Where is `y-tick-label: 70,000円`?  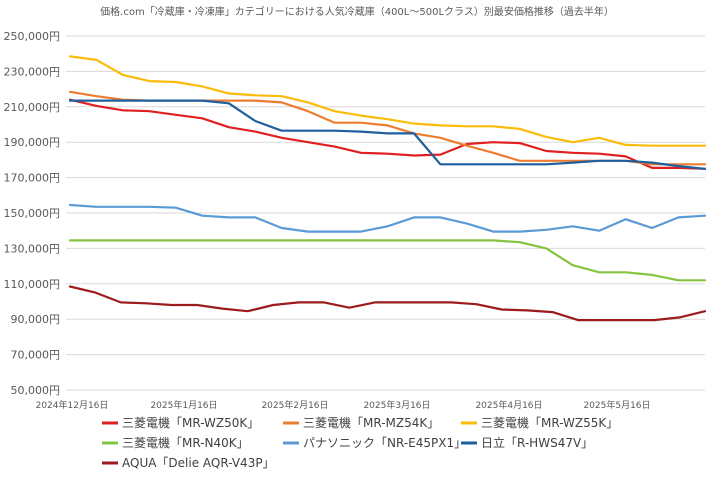
y-tick-label: 70,000円 is located at coordinates (36, 355).